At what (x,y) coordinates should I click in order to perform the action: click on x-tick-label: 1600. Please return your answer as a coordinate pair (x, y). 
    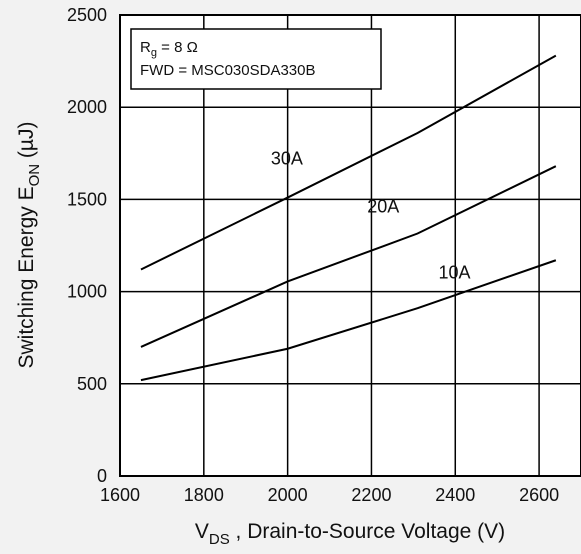
    Looking at the image, I should click on (120, 495).